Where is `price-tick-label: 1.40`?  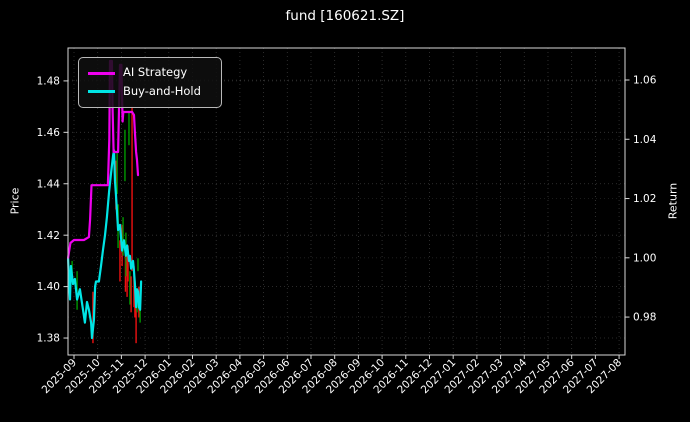
price-tick-label: 1.40 is located at coordinates (48, 287).